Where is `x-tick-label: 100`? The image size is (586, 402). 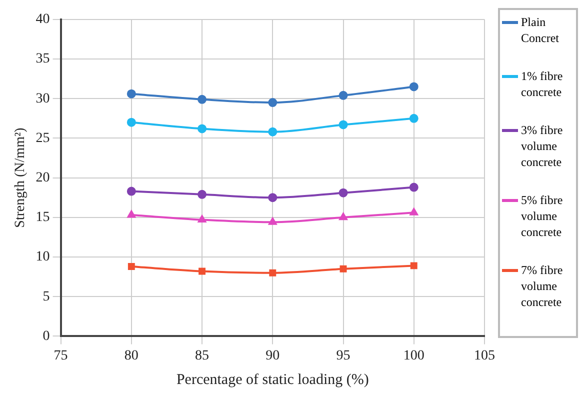 x-tick-label: 100 is located at coordinates (413, 356).